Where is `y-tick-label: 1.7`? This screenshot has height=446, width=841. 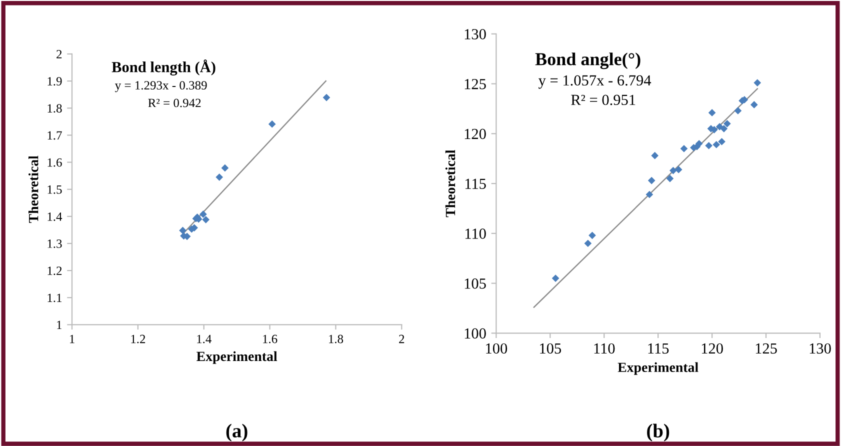 y-tick-label: 1.7 is located at coordinates (55, 135).